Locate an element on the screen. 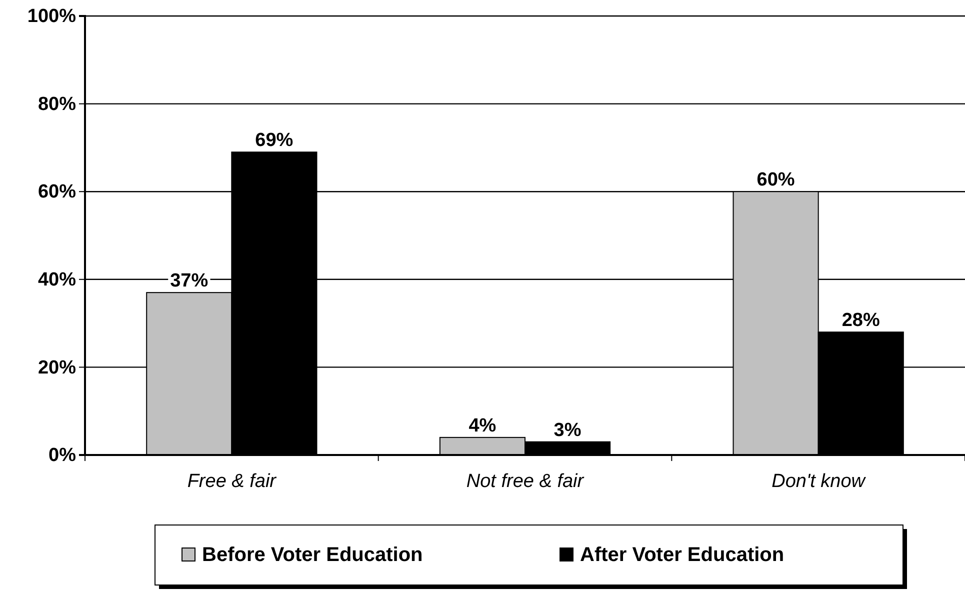  legend-label: After Voter Education is located at coordinates (682, 555).